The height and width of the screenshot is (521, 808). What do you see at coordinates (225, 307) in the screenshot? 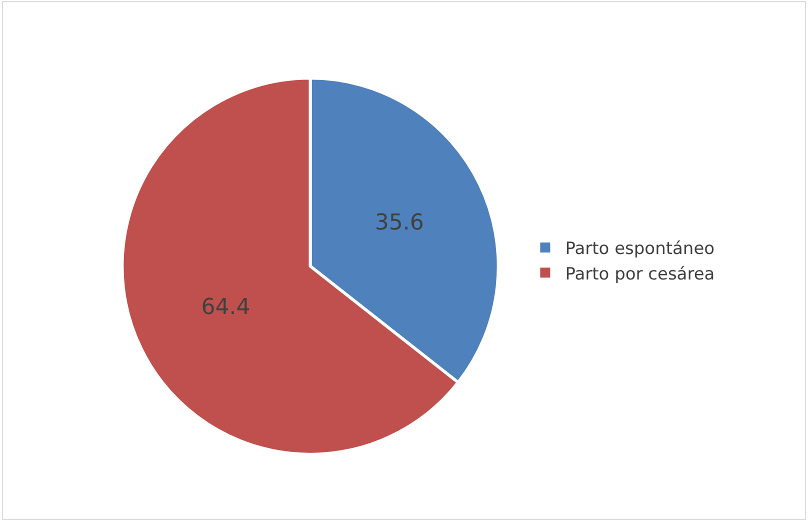
I see `data-label: 64.4` at bounding box center [225, 307].